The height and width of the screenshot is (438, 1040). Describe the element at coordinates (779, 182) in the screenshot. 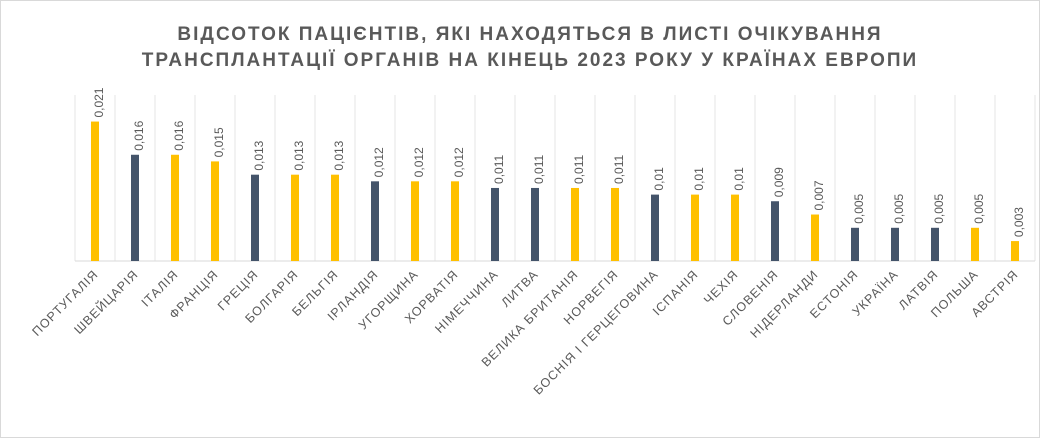

I see `data-label: 0,009` at that location.